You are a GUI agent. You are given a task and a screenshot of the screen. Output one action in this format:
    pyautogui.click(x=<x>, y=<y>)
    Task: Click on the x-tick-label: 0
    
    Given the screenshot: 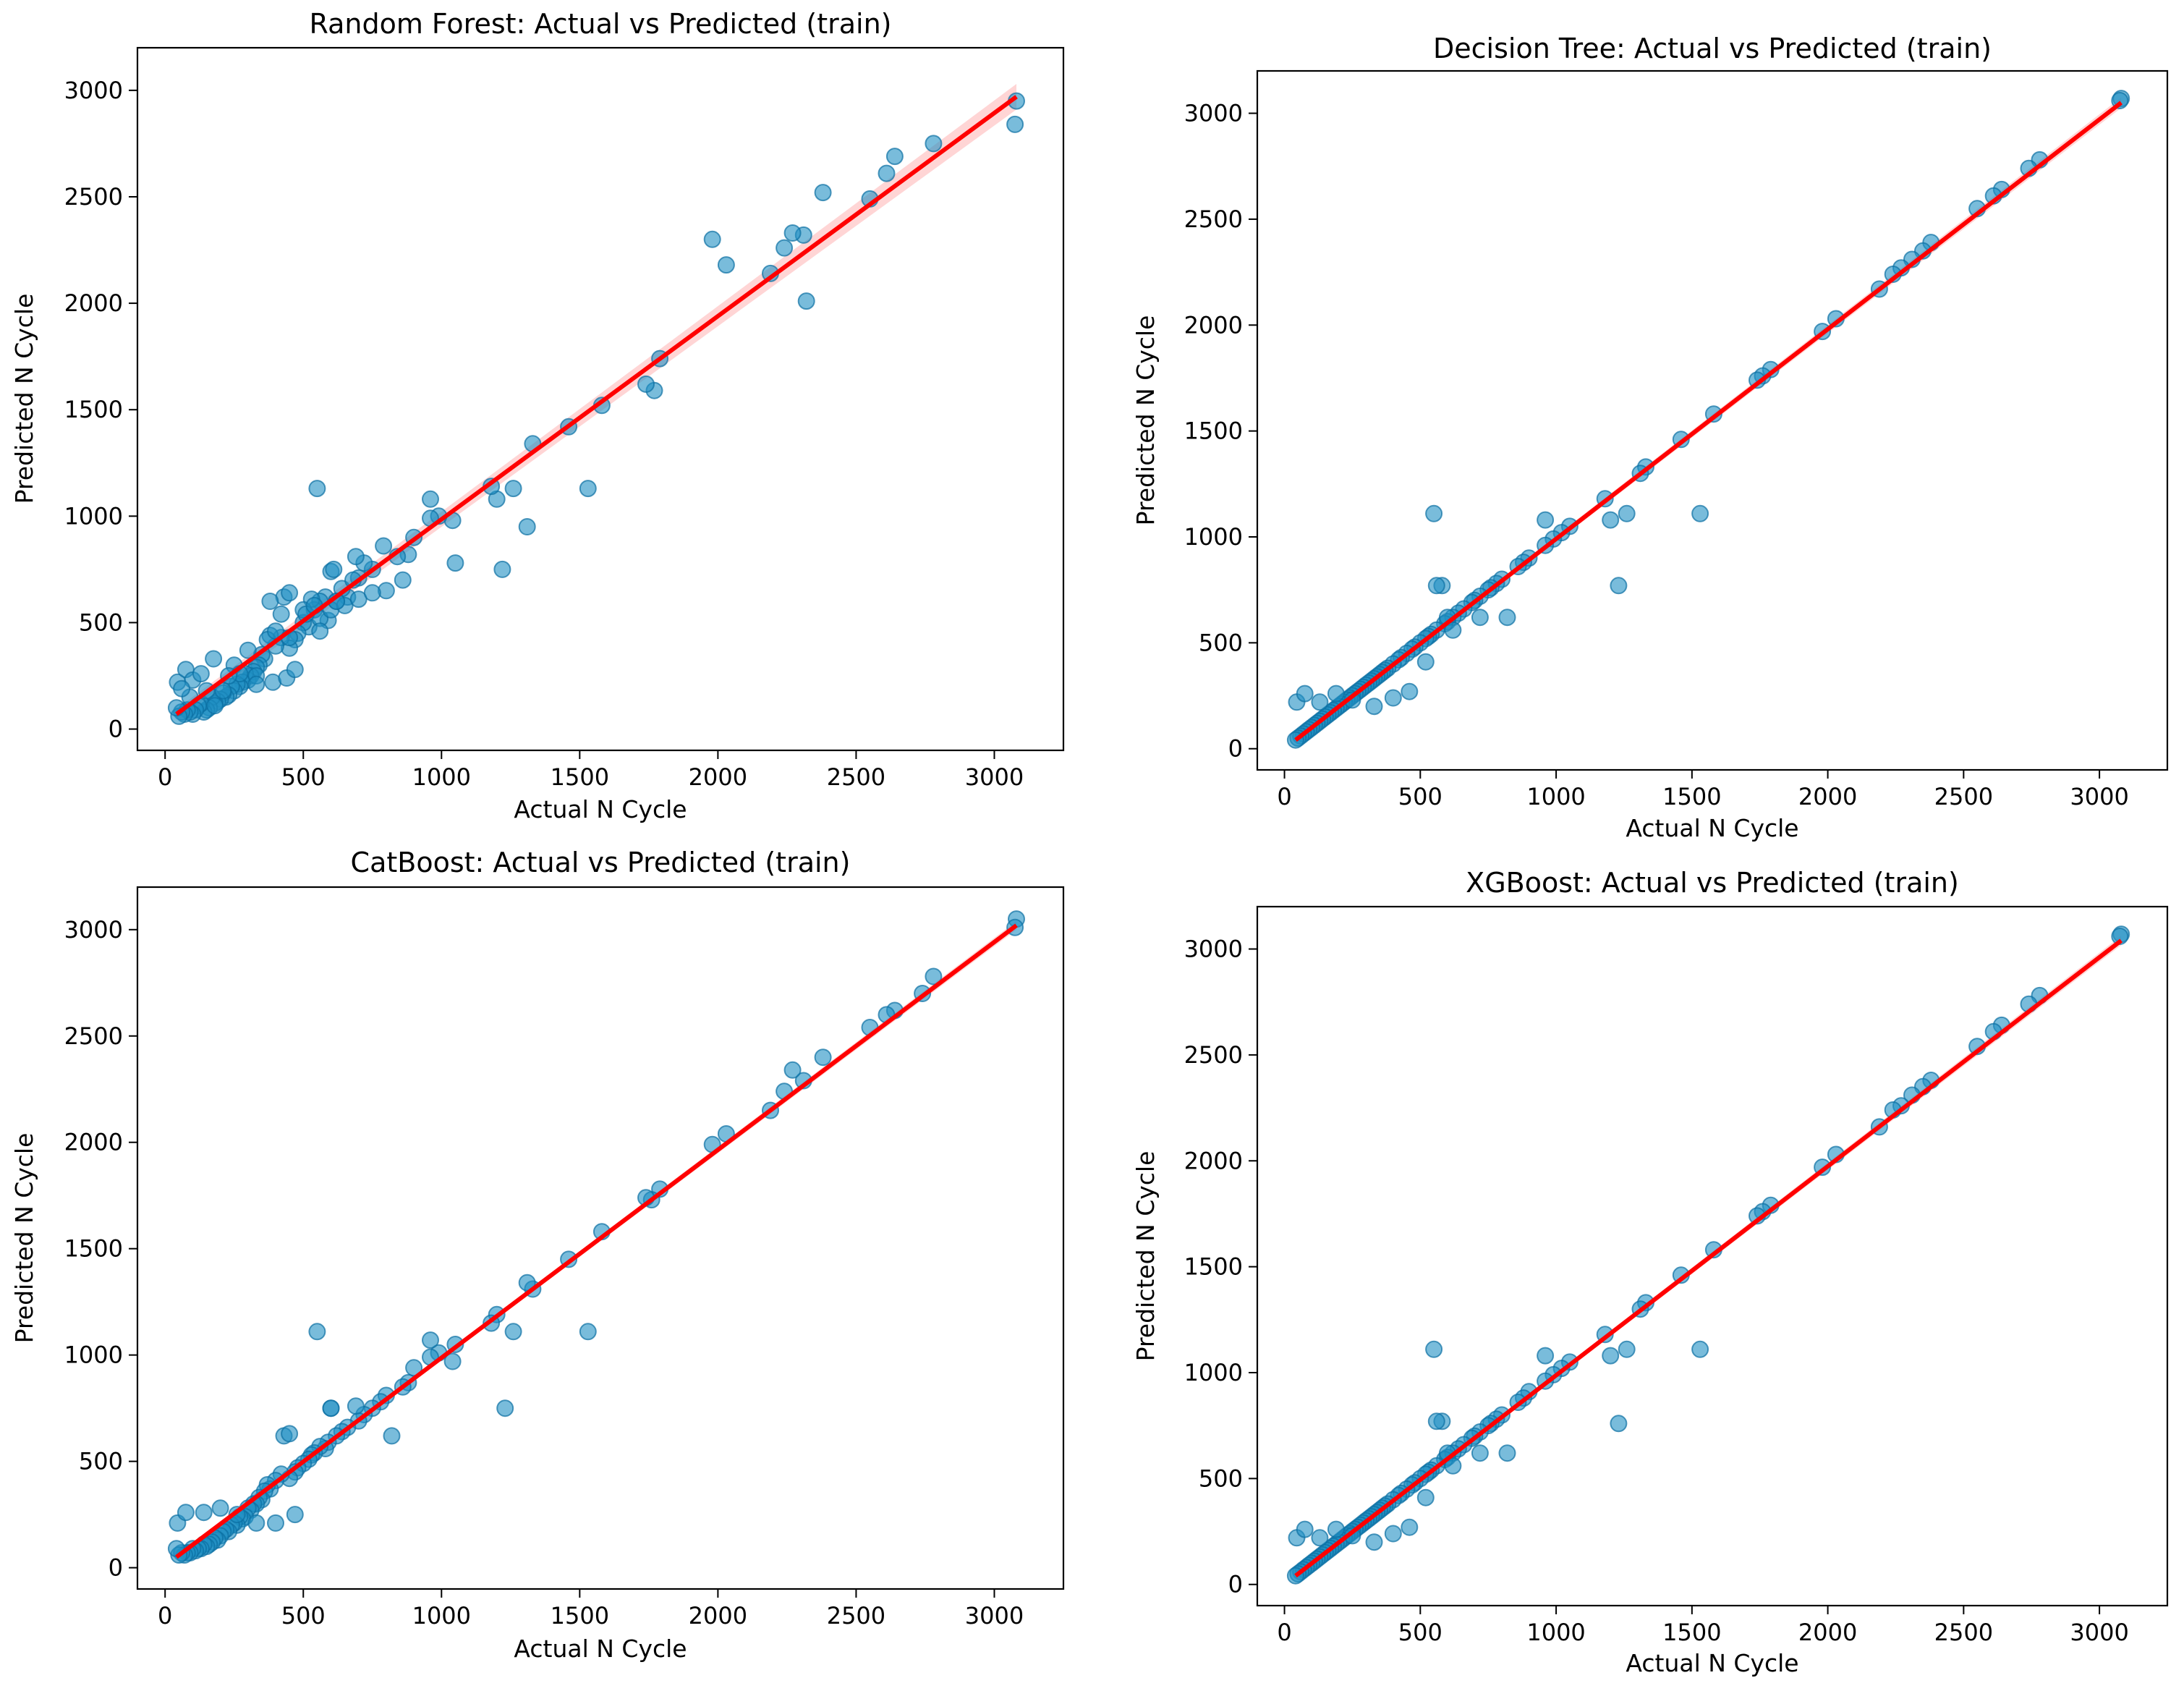 What is the action you would take?
    pyautogui.click(x=165, y=1615)
    